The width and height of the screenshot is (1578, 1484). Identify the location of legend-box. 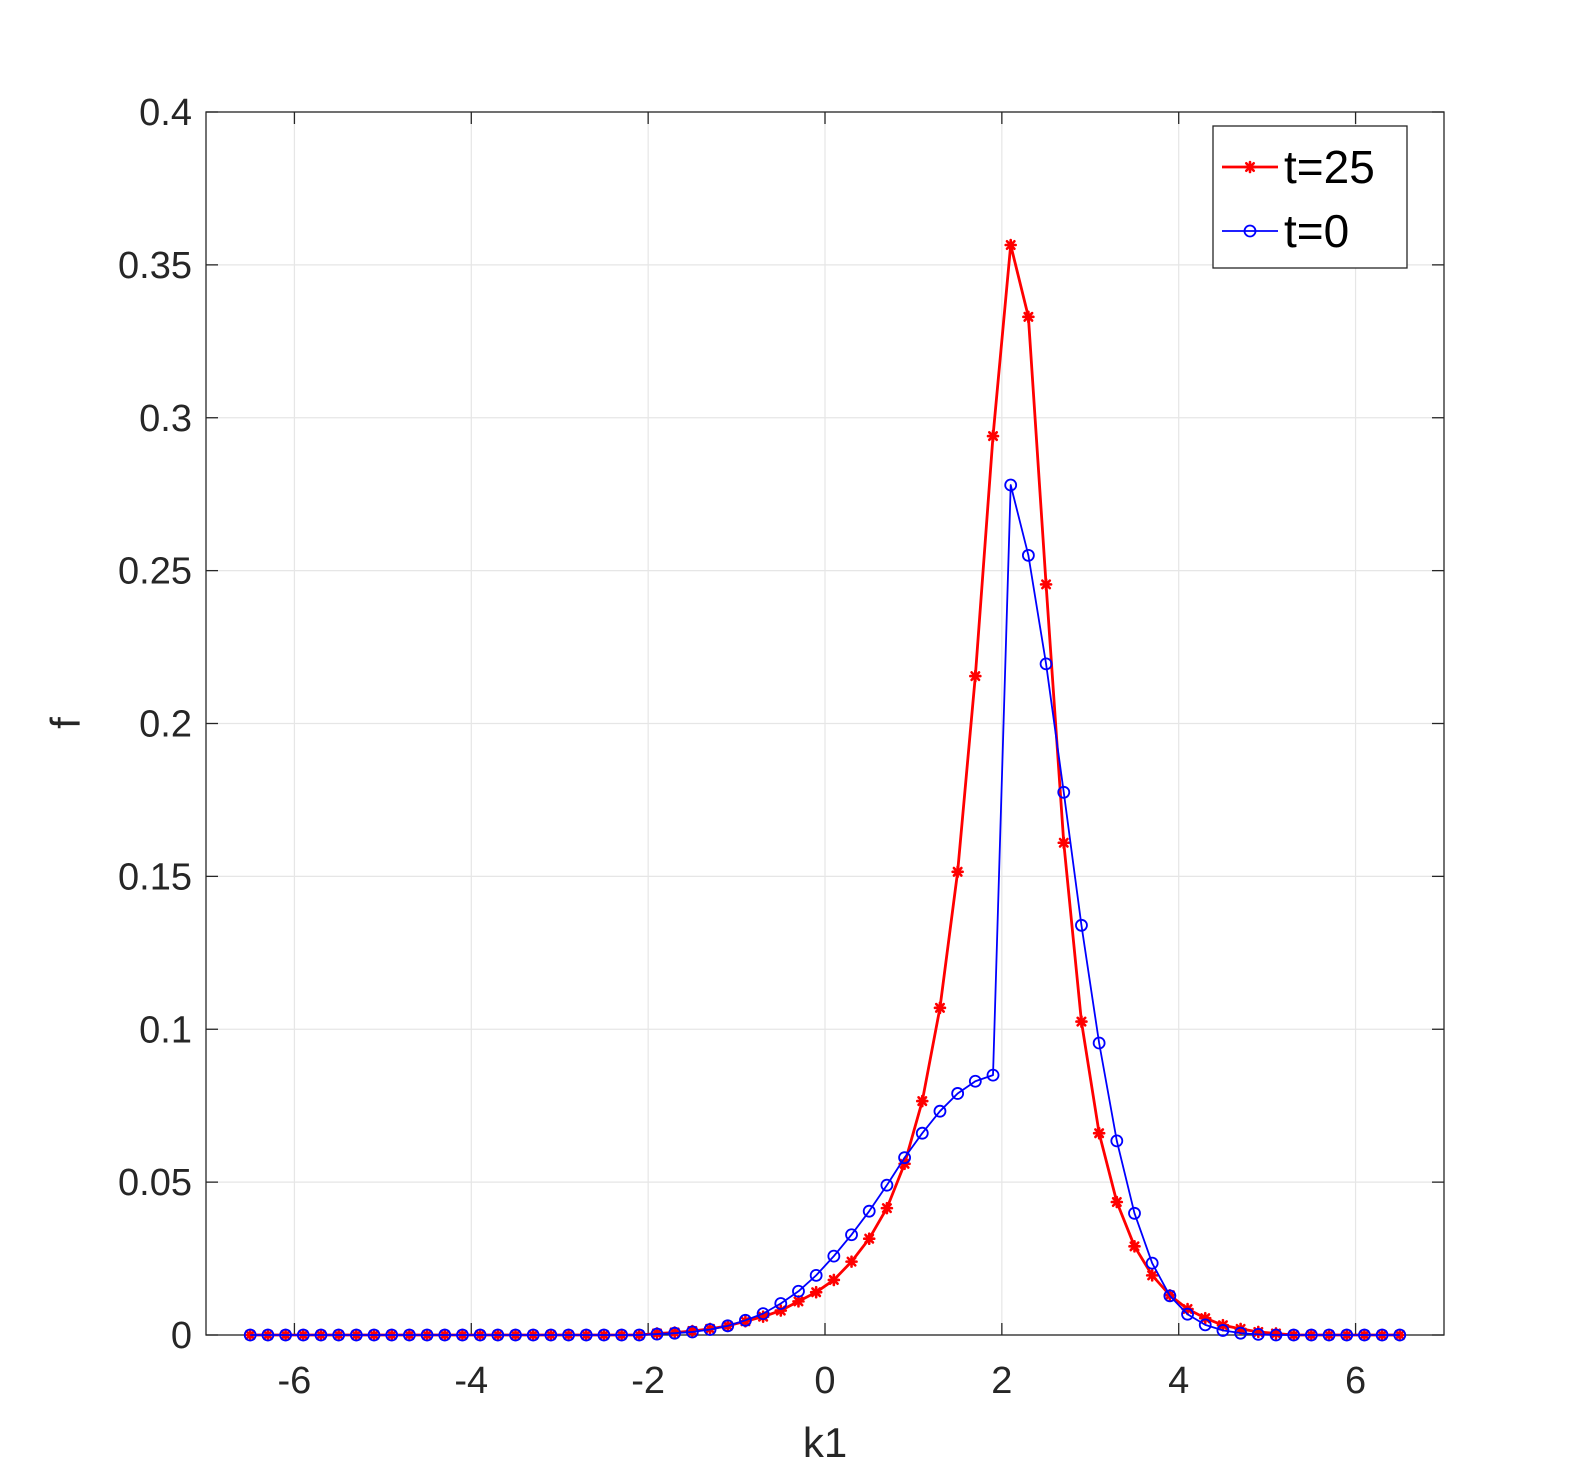
(1310, 197).